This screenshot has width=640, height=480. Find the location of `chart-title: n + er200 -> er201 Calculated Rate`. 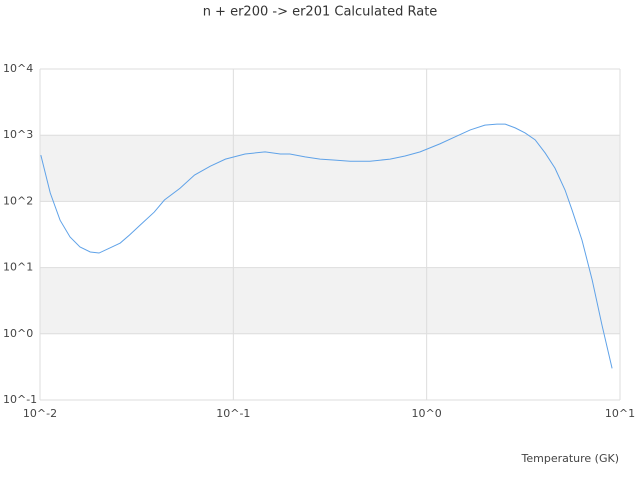

chart-title: n + er200 -> er201 Calculated Rate is located at coordinates (320, 12).